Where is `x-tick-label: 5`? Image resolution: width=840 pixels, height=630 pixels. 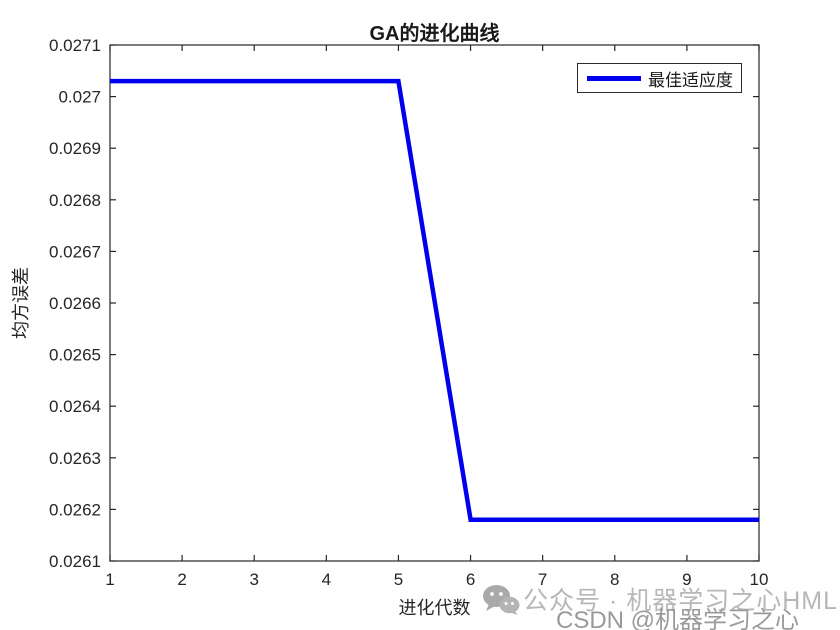
x-tick-label: 5 is located at coordinates (398, 579).